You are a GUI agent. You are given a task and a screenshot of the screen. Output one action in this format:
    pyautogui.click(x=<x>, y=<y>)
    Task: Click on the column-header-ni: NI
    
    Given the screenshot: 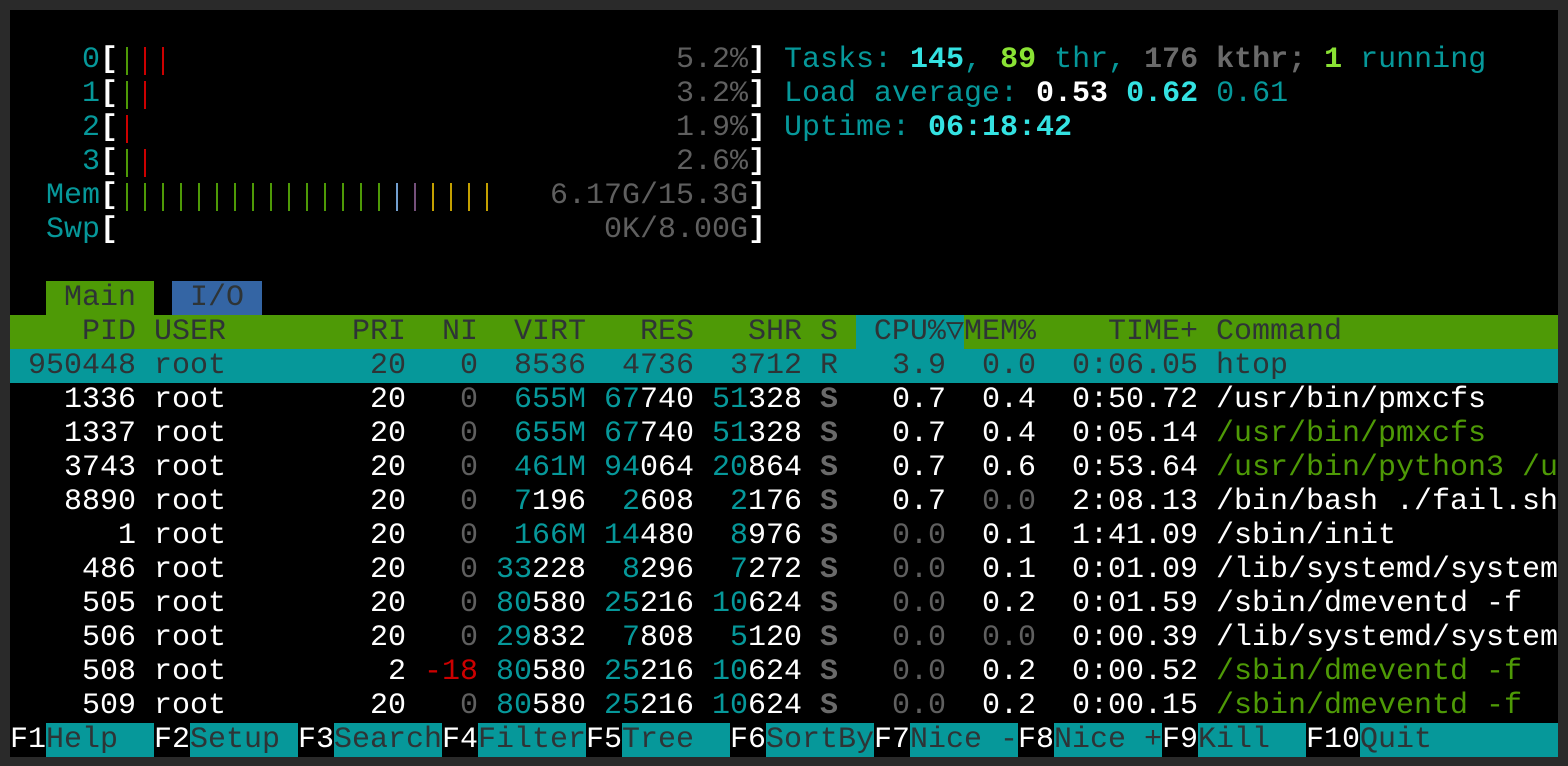 What is the action you would take?
    pyautogui.click(x=459, y=332)
    